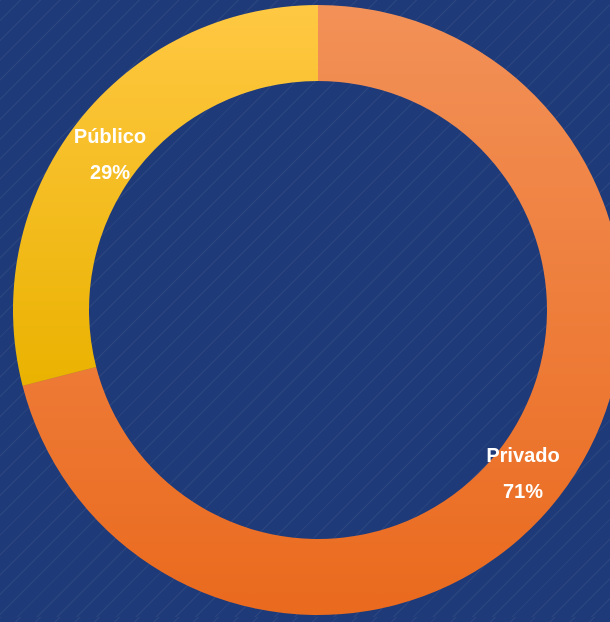 The width and height of the screenshot is (610, 622). What do you see at coordinates (523, 492) in the screenshot?
I see `slice-value-privado: 71%` at bounding box center [523, 492].